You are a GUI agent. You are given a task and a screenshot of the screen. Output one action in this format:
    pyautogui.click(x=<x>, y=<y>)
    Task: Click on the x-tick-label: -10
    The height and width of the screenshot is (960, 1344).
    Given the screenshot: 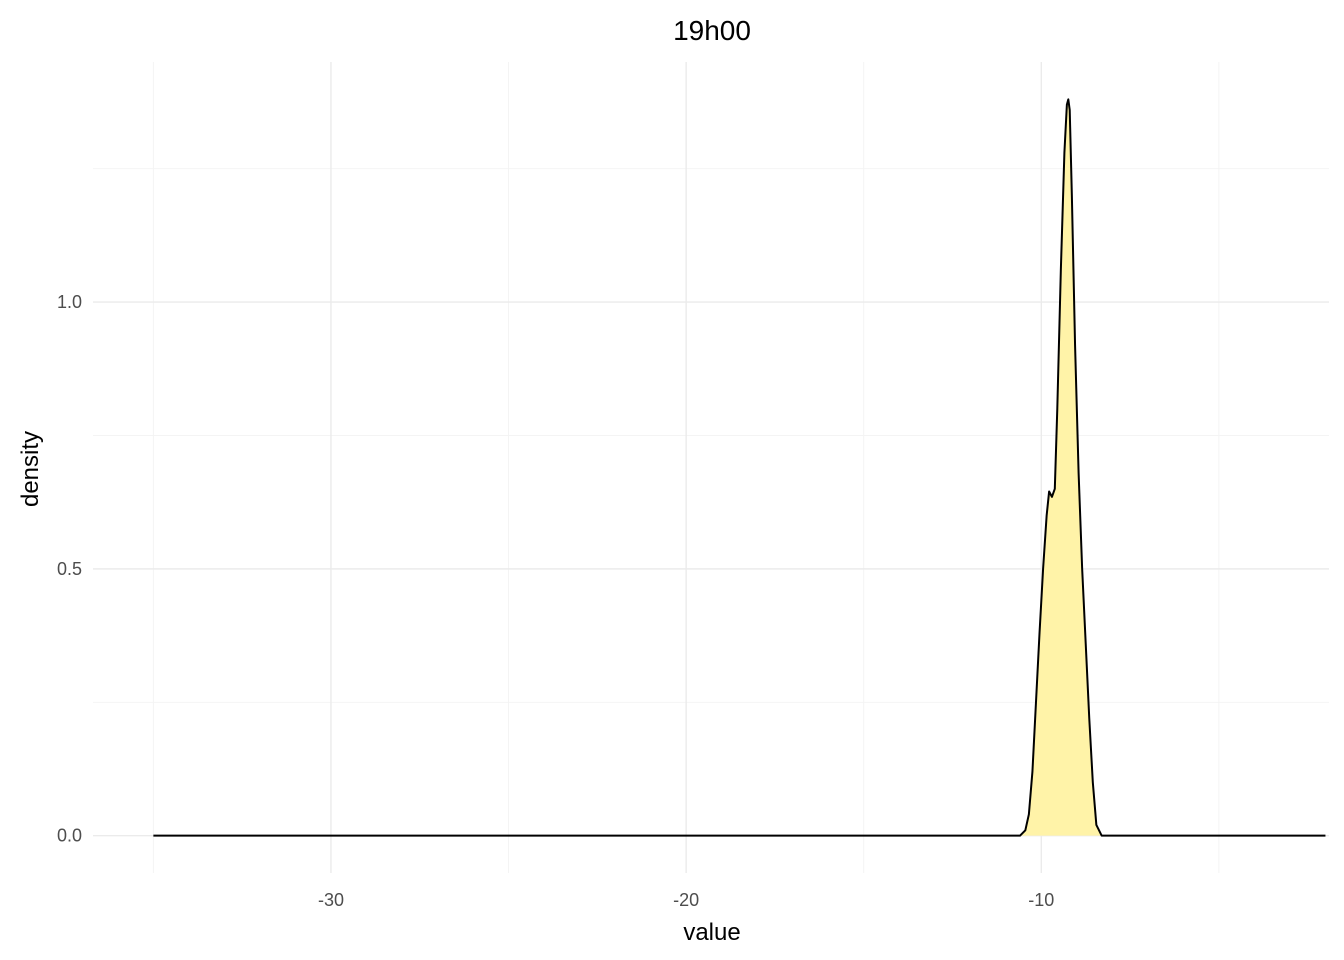 What is the action you would take?
    pyautogui.click(x=1041, y=900)
    